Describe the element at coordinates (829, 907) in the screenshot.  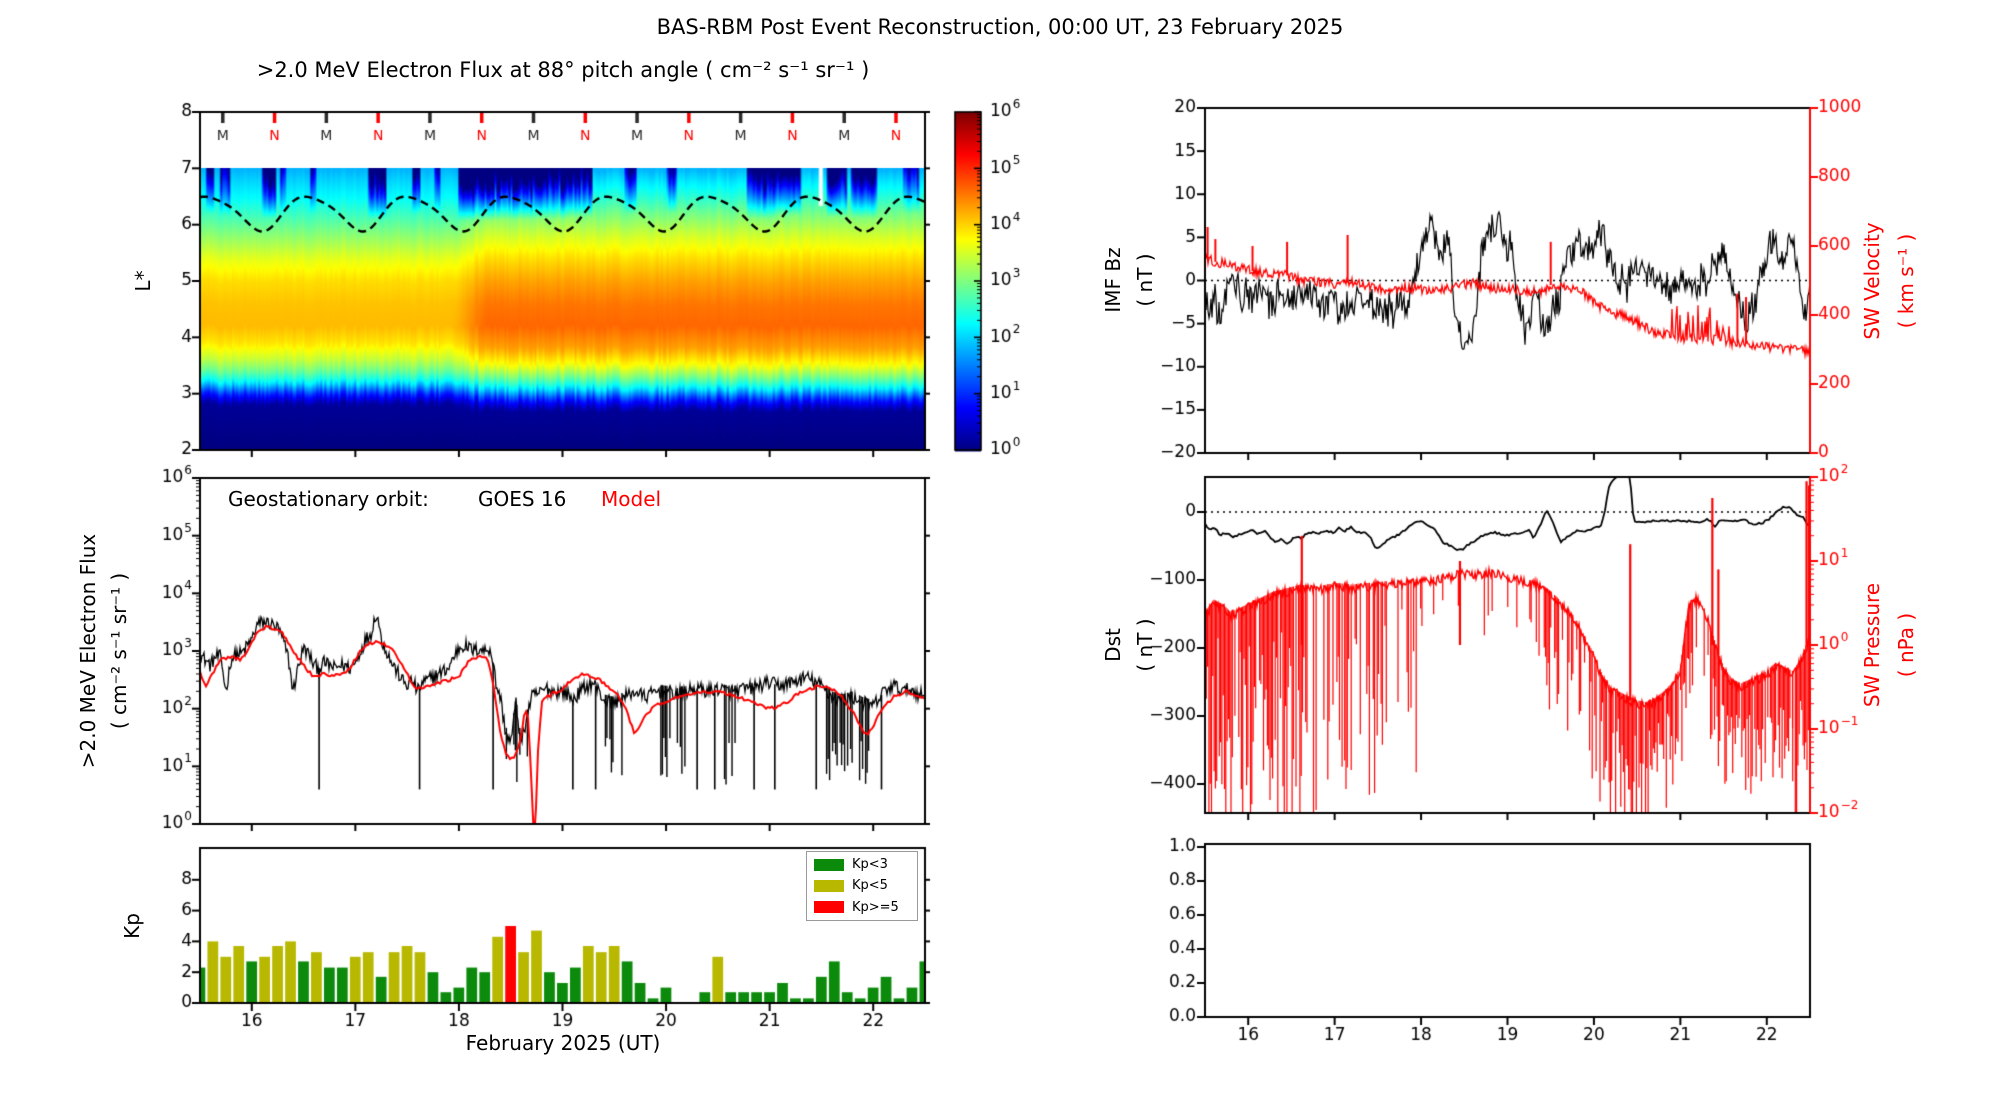
I see `kp-red-swatch` at that location.